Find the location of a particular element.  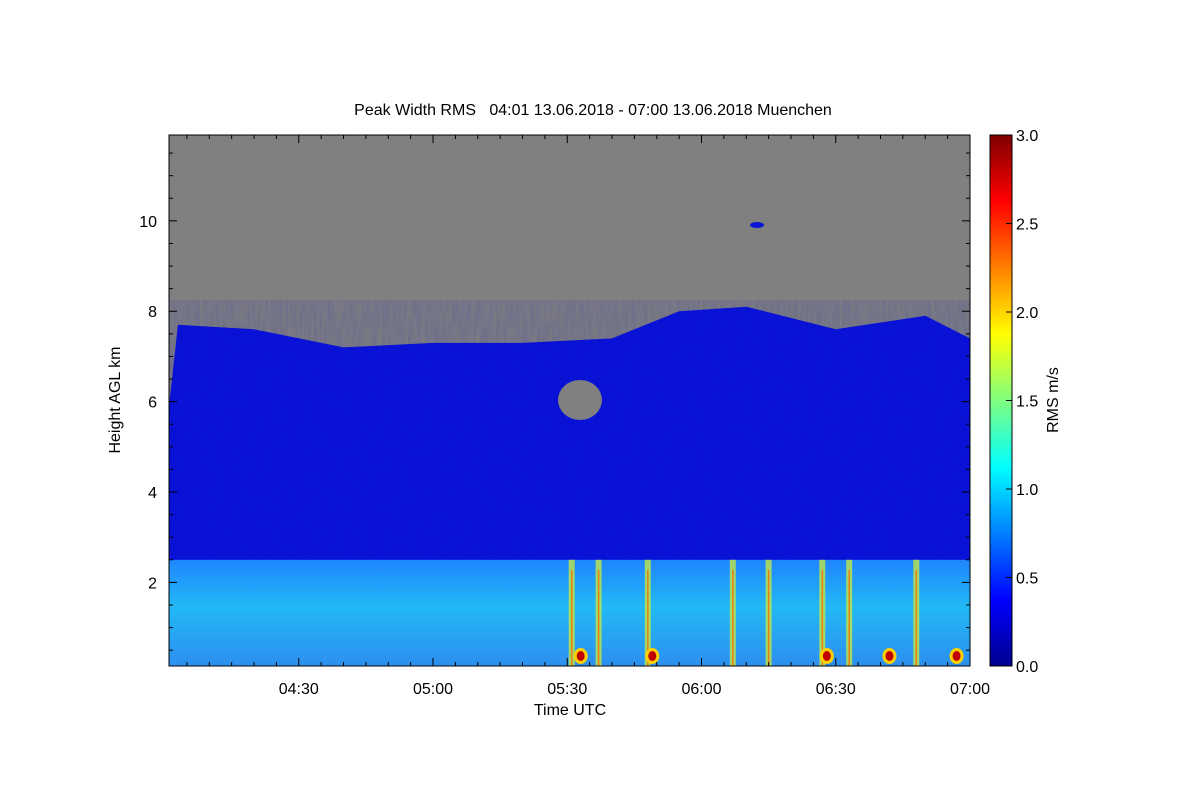

x-tick-label: 06:00 is located at coordinates (701, 689).